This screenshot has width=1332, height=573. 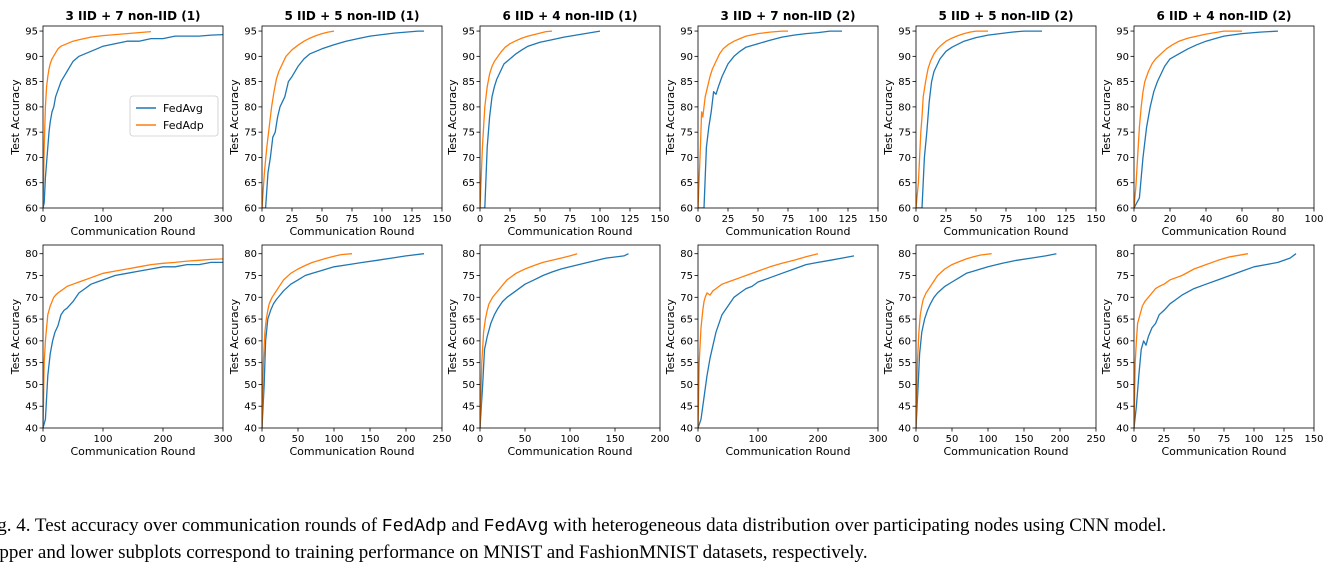 What do you see at coordinates (569, 16) in the screenshot?
I see `subplot-title: 6 IID + 4 non-IID (1)` at bounding box center [569, 16].